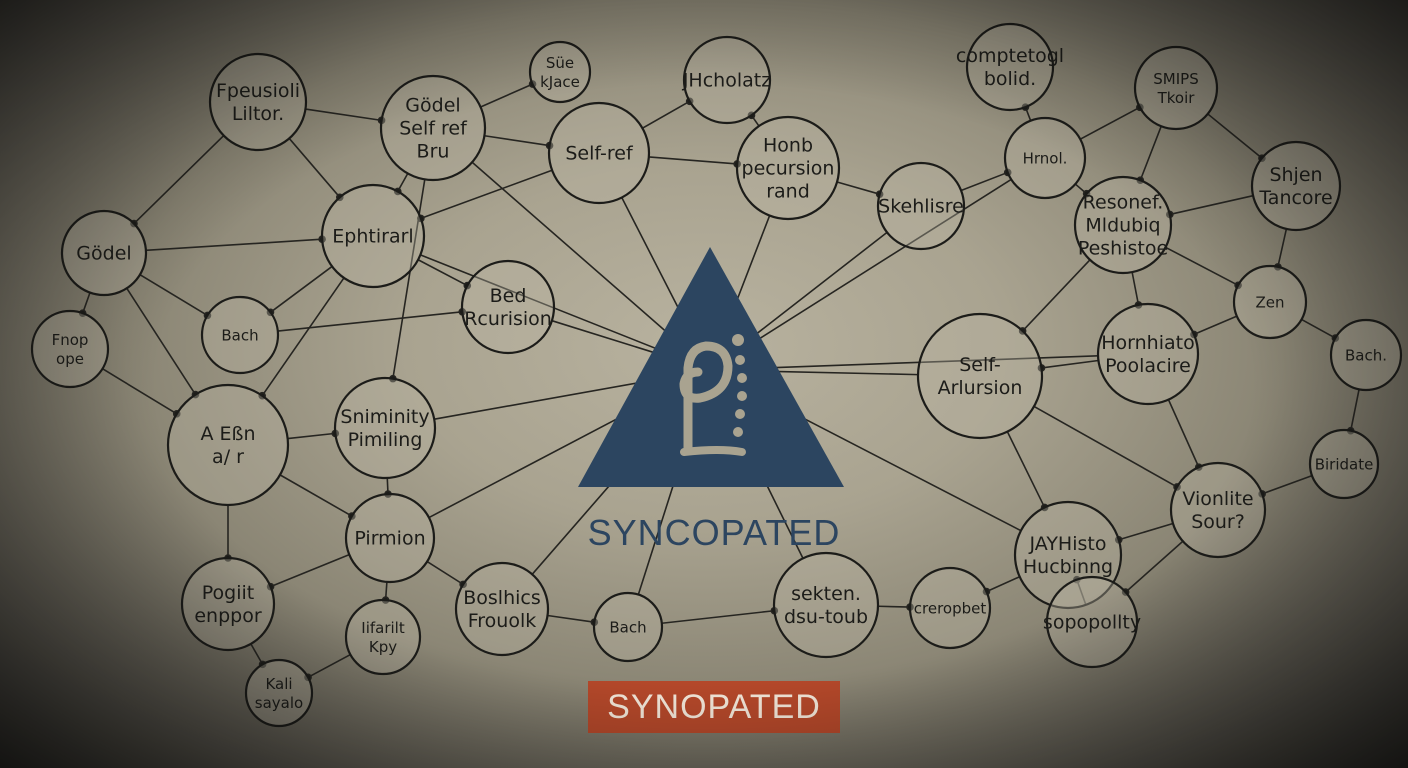 The height and width of the screenshot is (768, 1408). I want to click on concept-node: Self-Arlursion, so click(980, 376).